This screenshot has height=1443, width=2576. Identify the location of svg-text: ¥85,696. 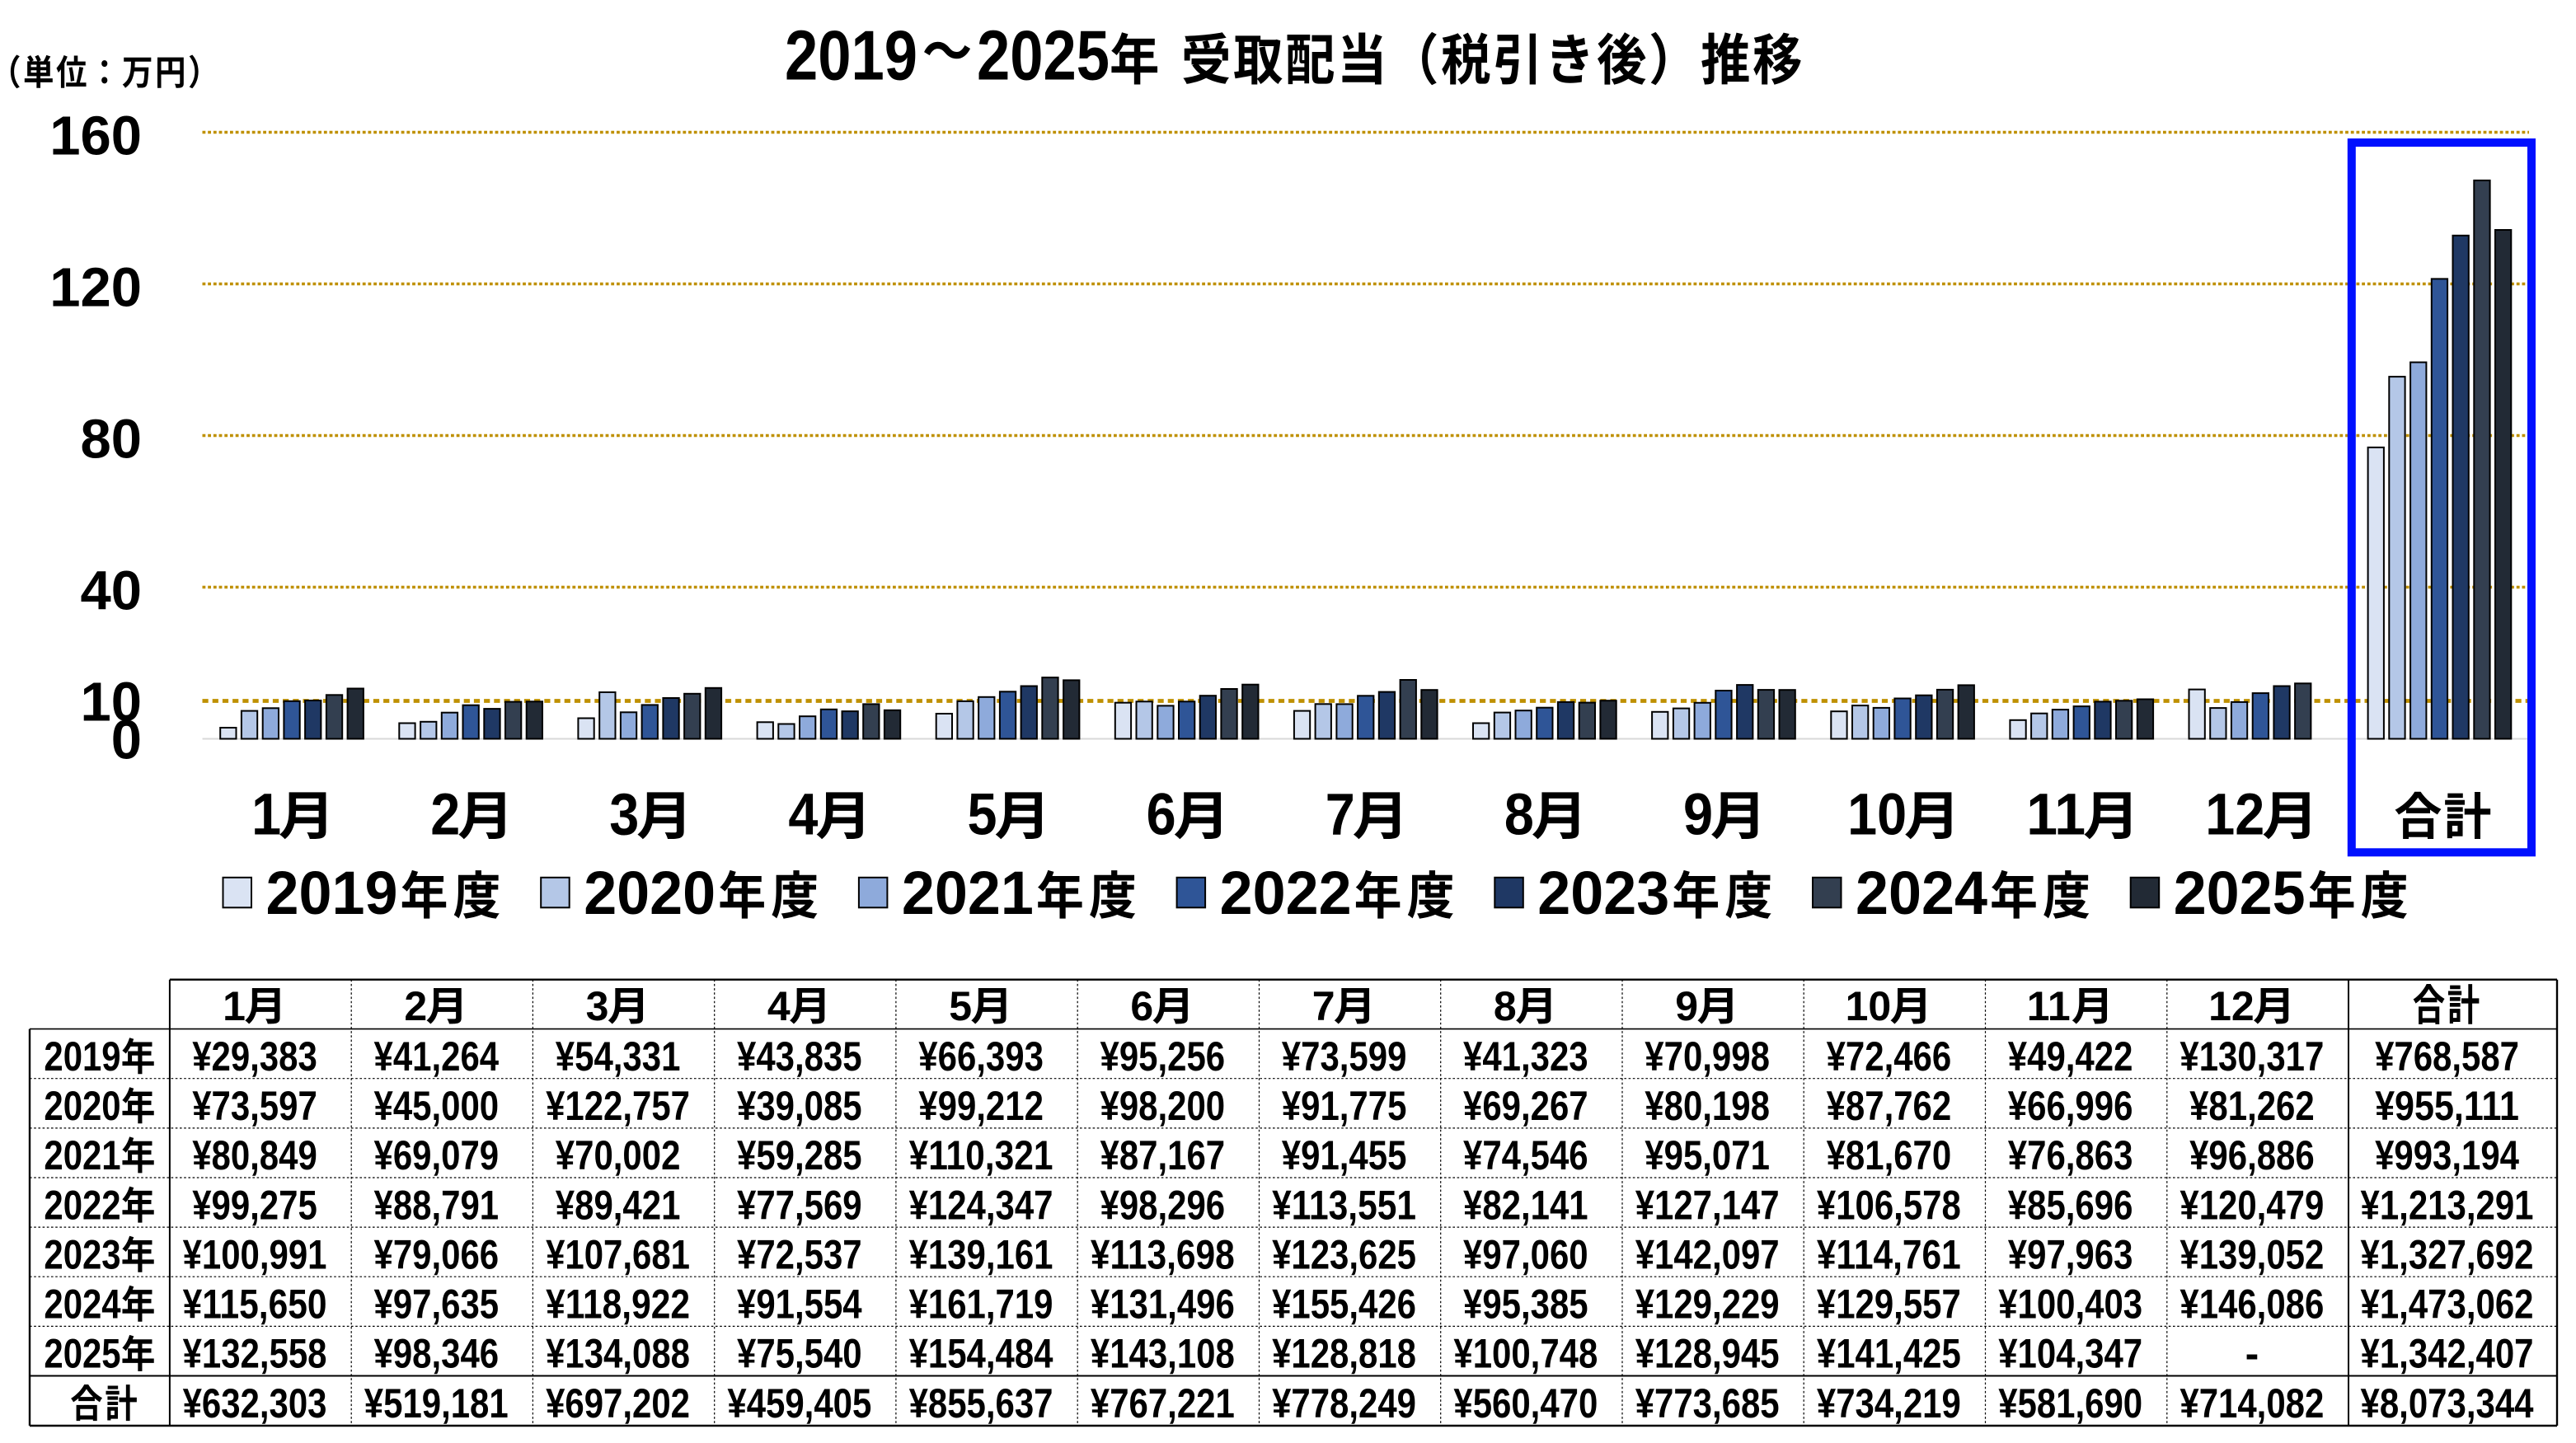
(2071, 1205).